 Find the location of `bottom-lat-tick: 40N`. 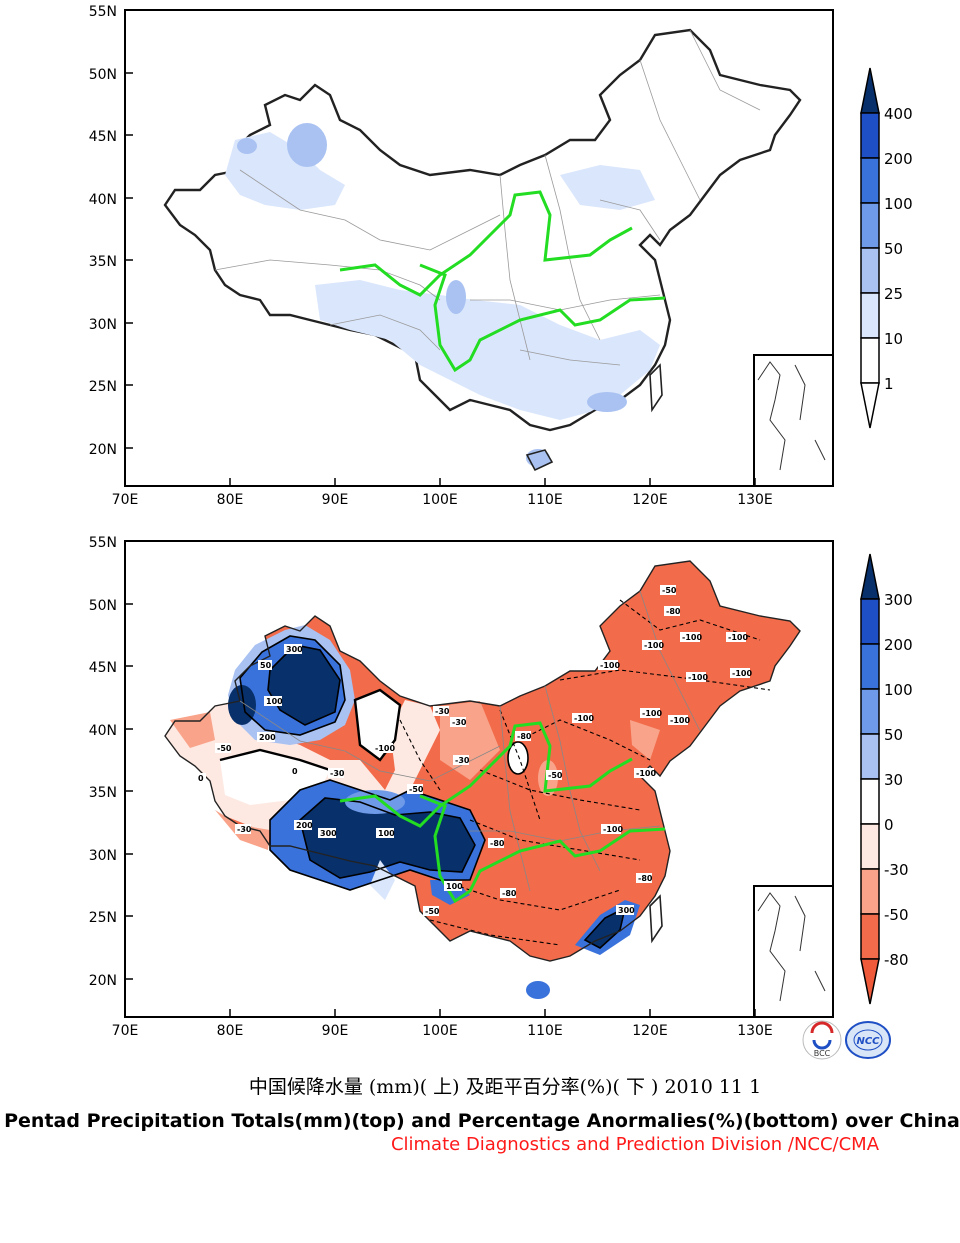

bottom-lat-tick: 40N is located at coordinates (103, 731).